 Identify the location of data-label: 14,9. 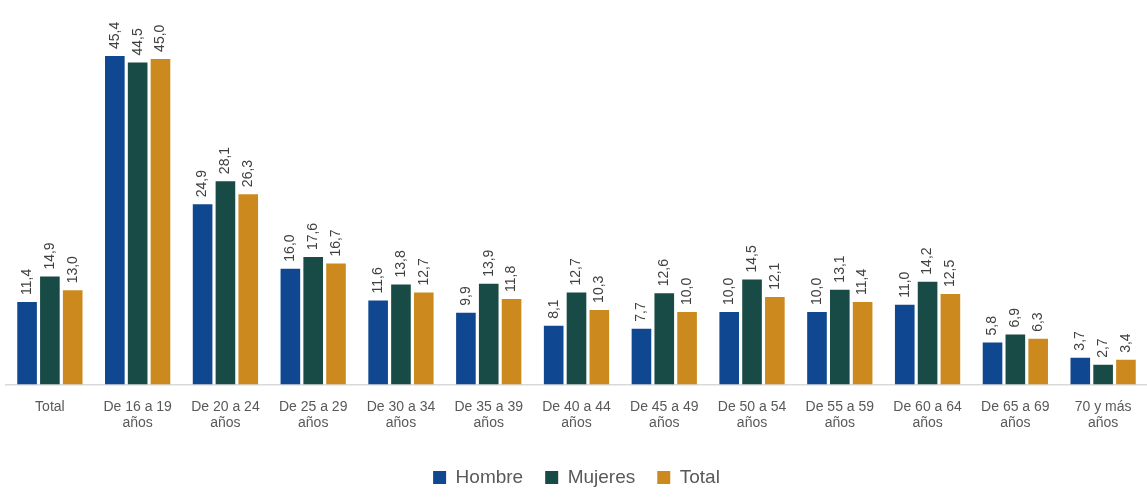
(48, 256).